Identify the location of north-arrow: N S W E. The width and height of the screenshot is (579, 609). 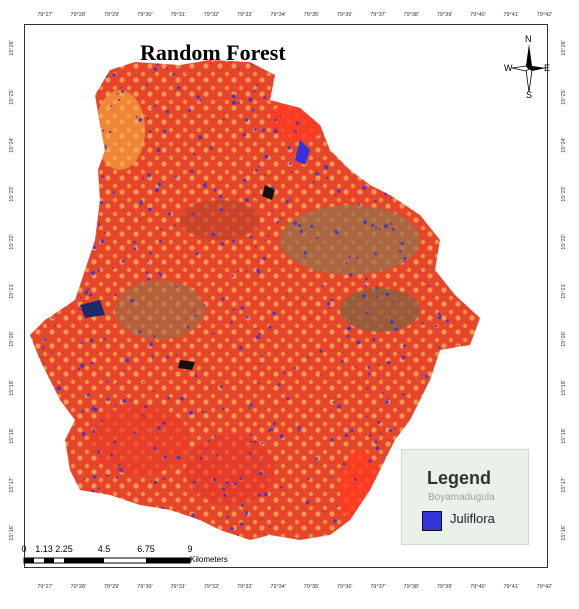
(528, 67).